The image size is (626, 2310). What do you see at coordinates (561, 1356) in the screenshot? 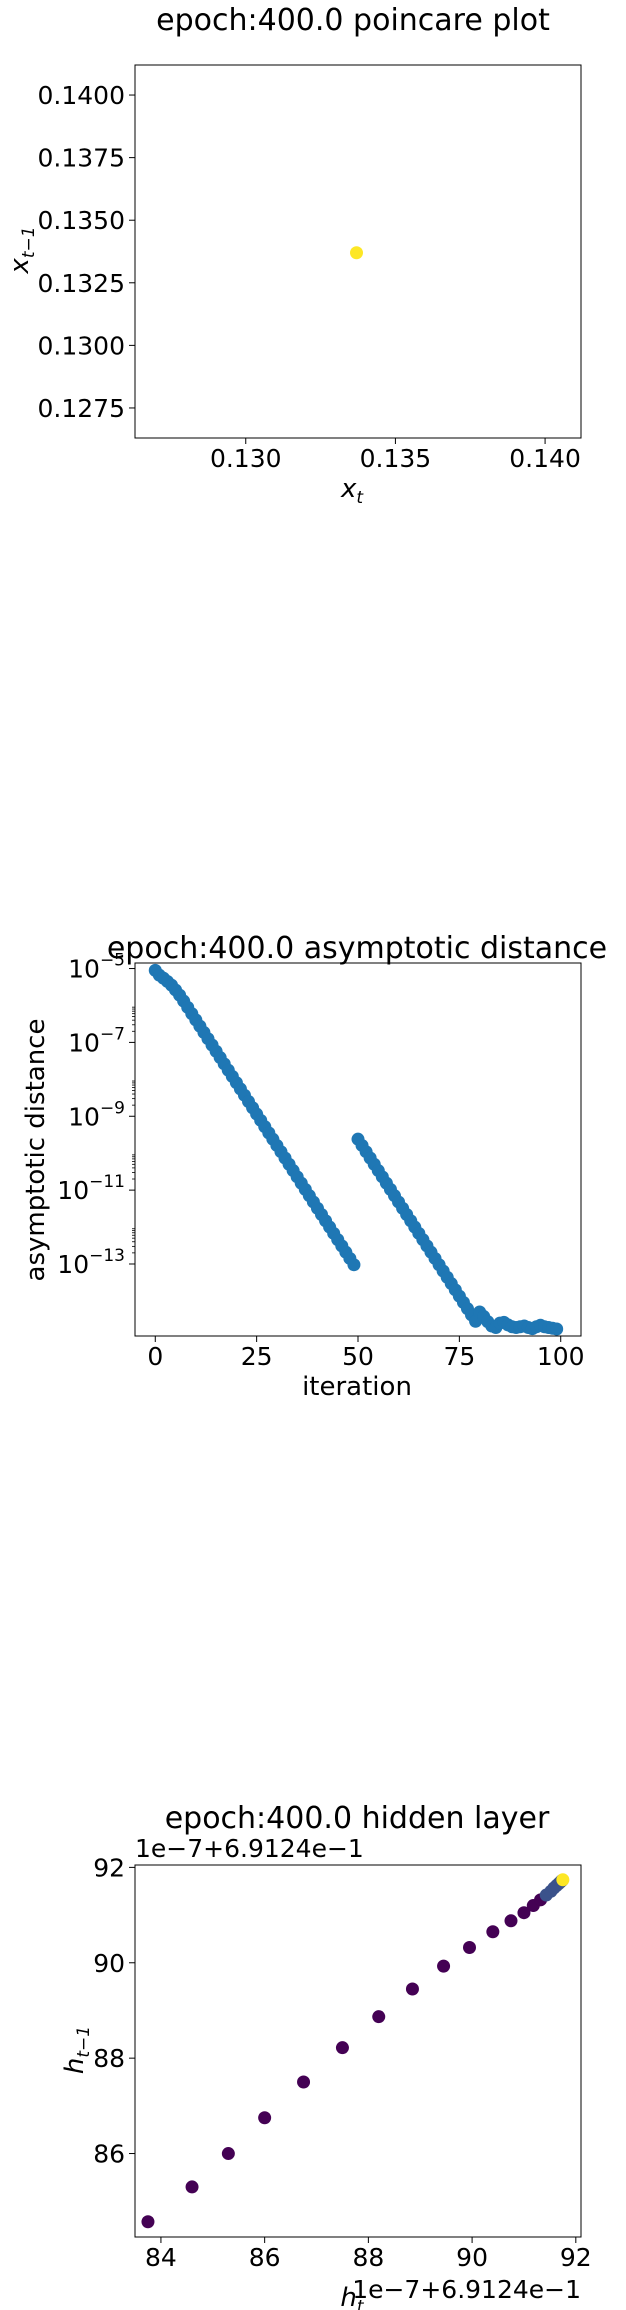
I see `x-tick-label: 100` at bounding box center [561, 1356].